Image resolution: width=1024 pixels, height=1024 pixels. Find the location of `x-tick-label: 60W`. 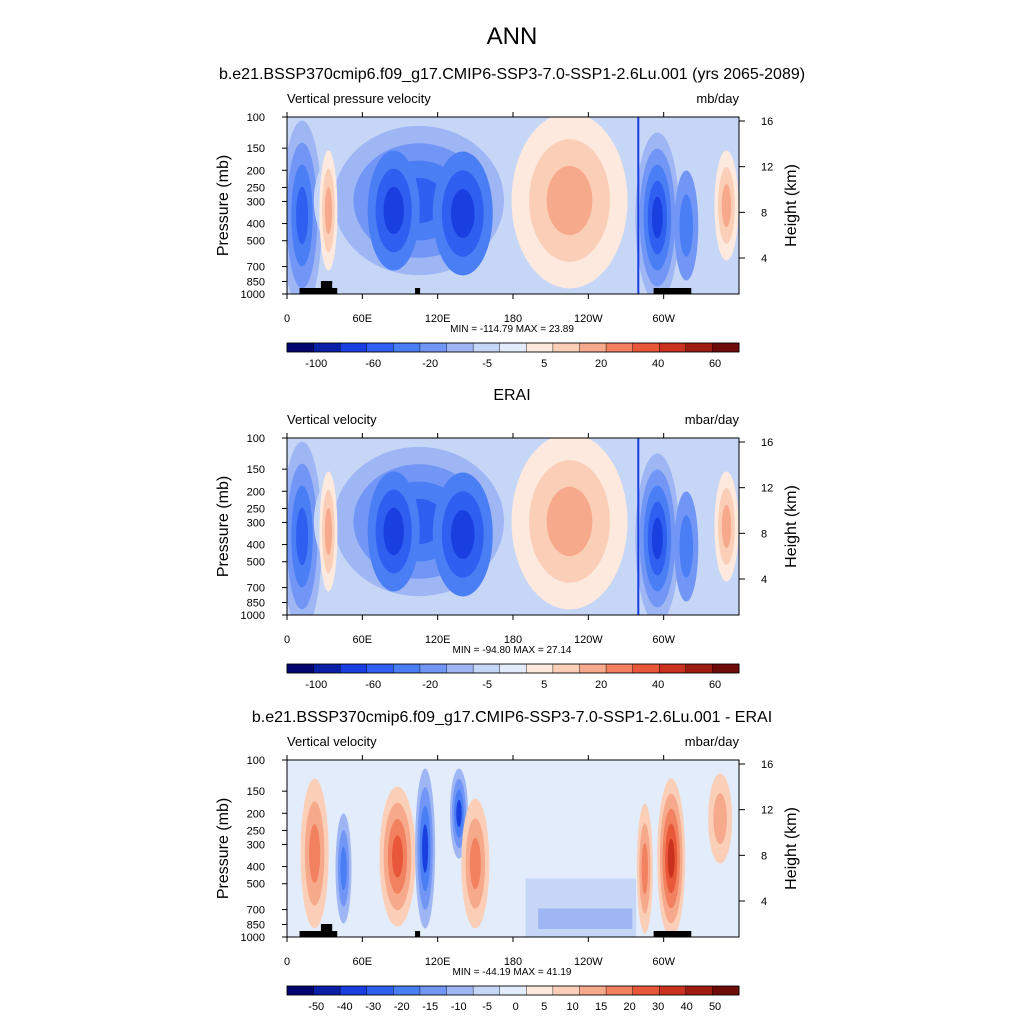

x-tick-label: 60W is located at coordinates (663, 640).